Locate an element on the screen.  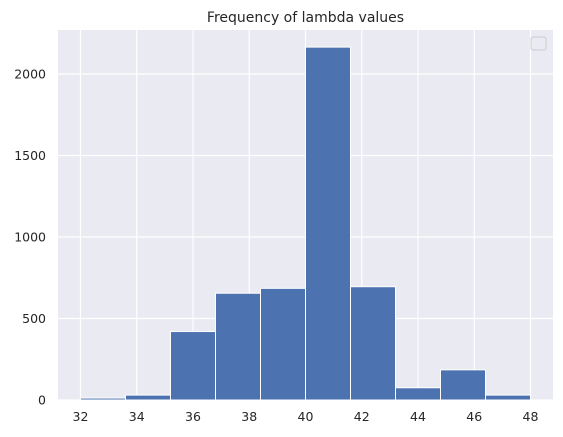
x-tick-label: 46 is located at coordinates (474, 416).